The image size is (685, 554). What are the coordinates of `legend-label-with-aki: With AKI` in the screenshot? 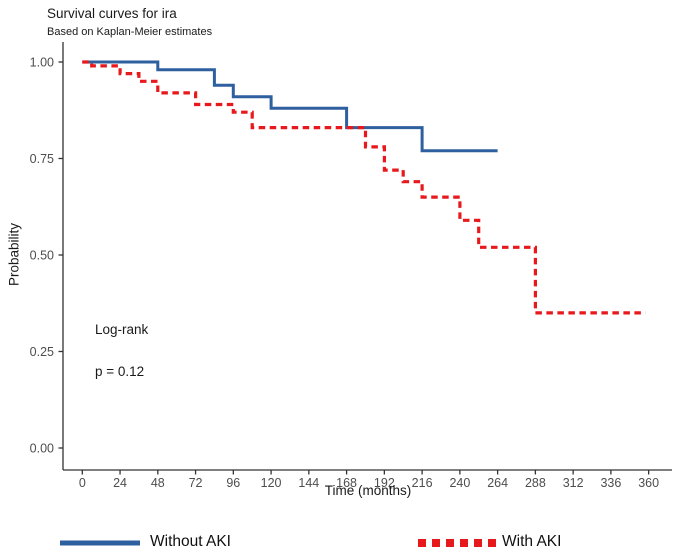 It's located at (532, 541).